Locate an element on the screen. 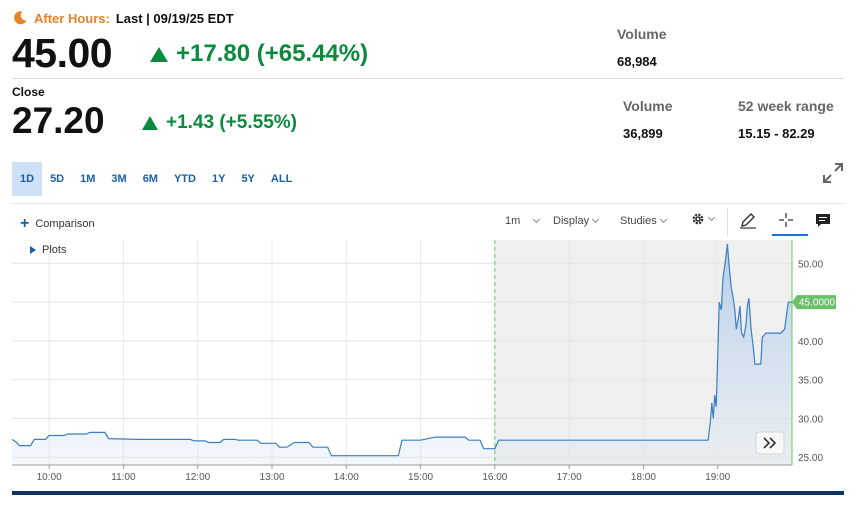 Image resolution: width=860 pixels, height=505 pixels. range-label: 52 week range is located at coordinates (786, 106).